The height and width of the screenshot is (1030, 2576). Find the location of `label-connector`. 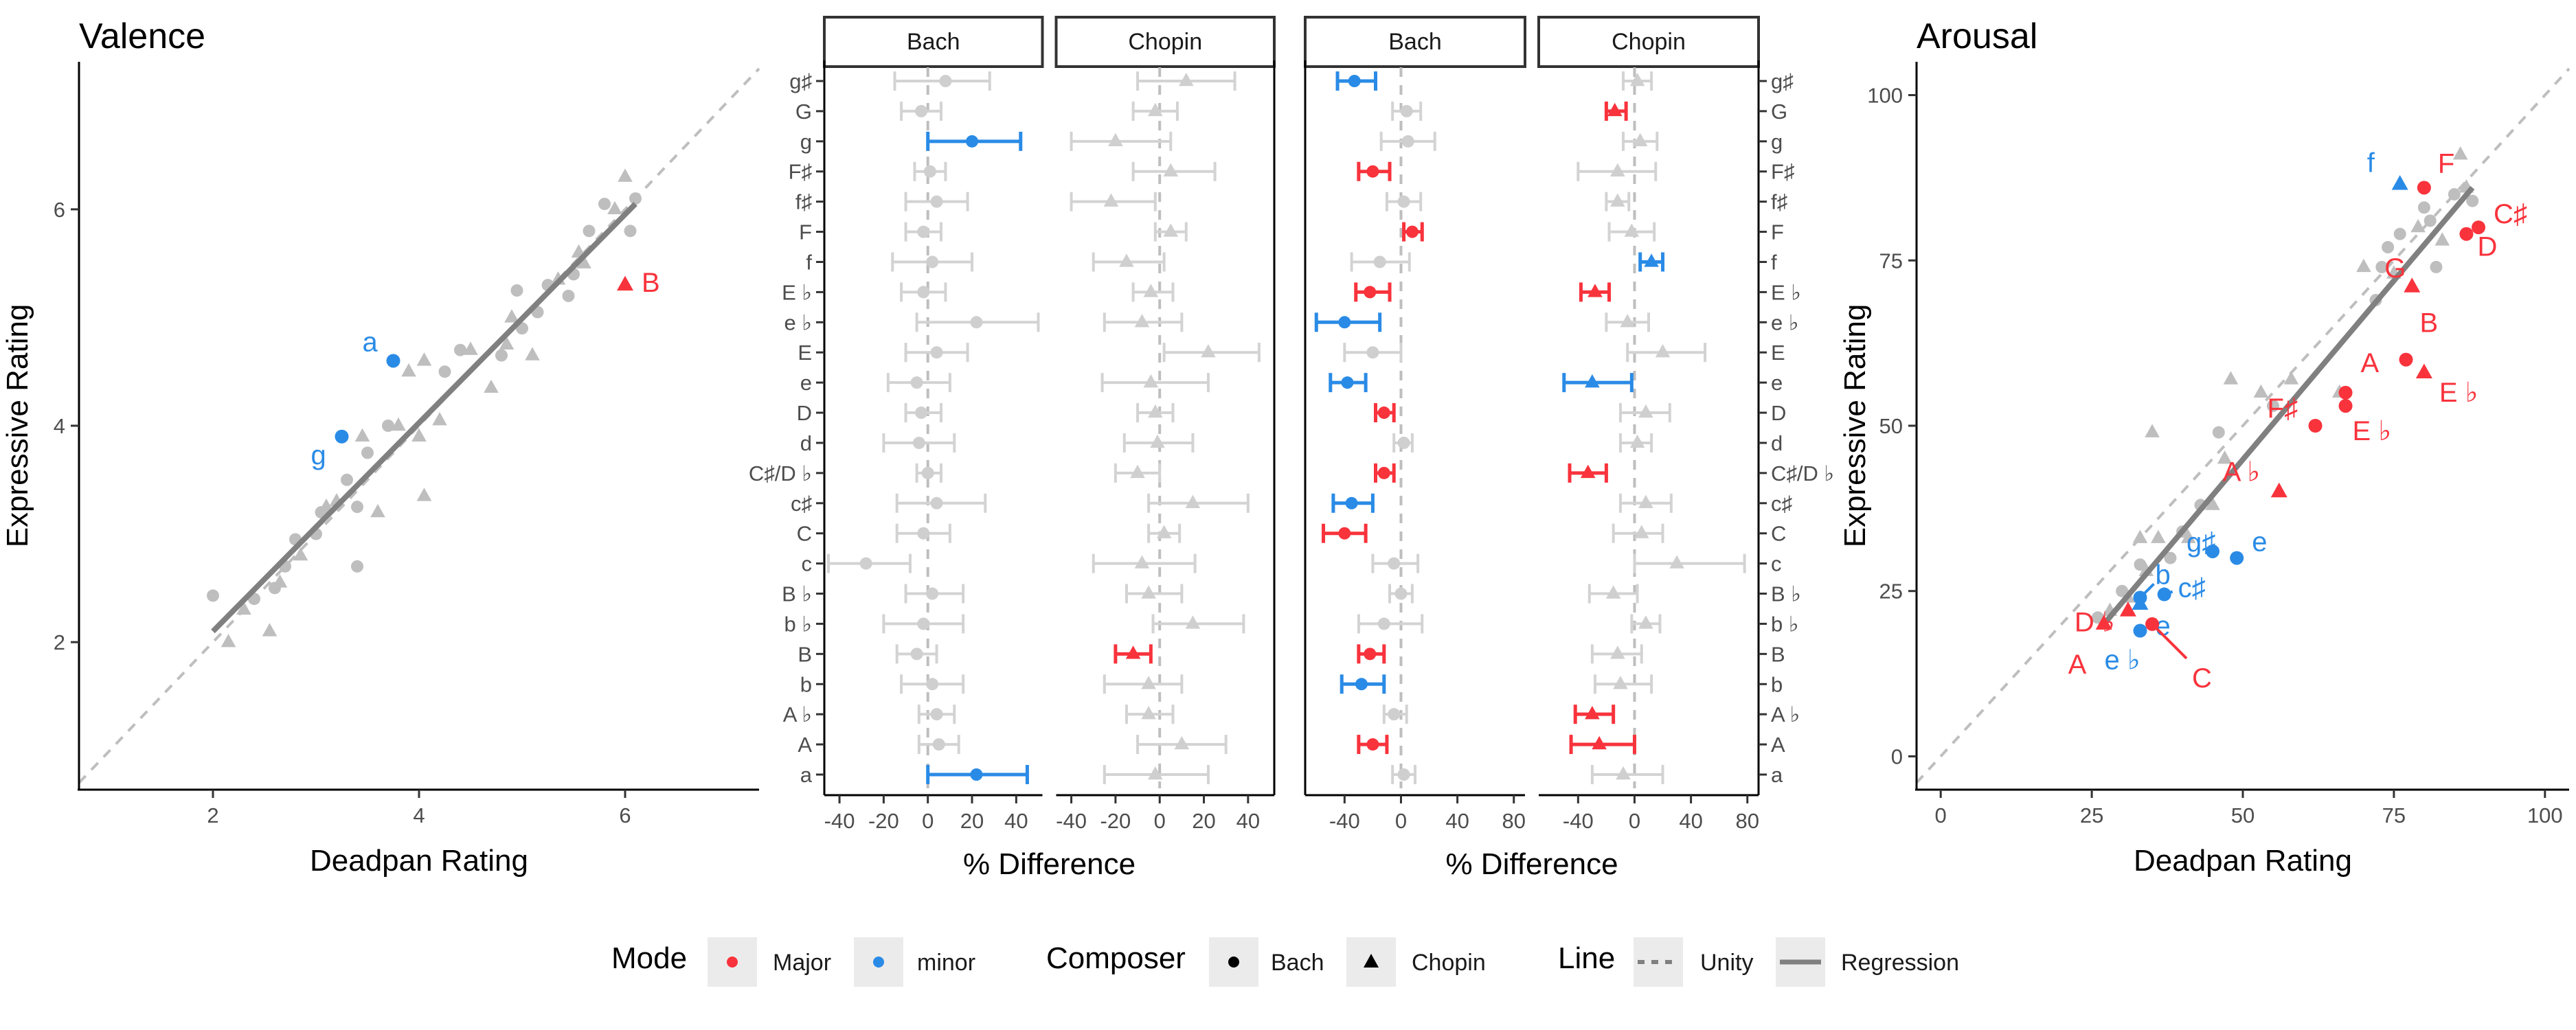

label-connector is located at coordinates (2168, 593).